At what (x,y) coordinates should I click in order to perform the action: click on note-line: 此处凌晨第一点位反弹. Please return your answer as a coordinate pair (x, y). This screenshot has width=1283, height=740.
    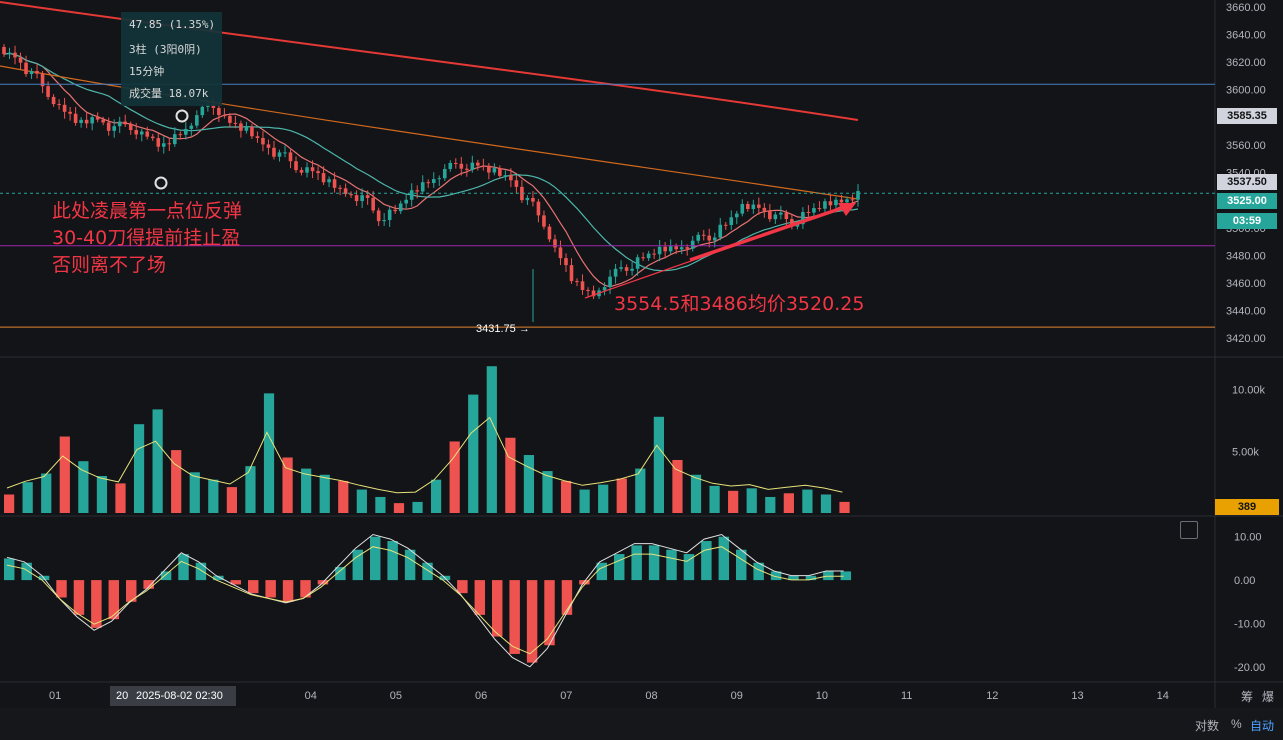
    Looking at the image, I should click on (147, 211).